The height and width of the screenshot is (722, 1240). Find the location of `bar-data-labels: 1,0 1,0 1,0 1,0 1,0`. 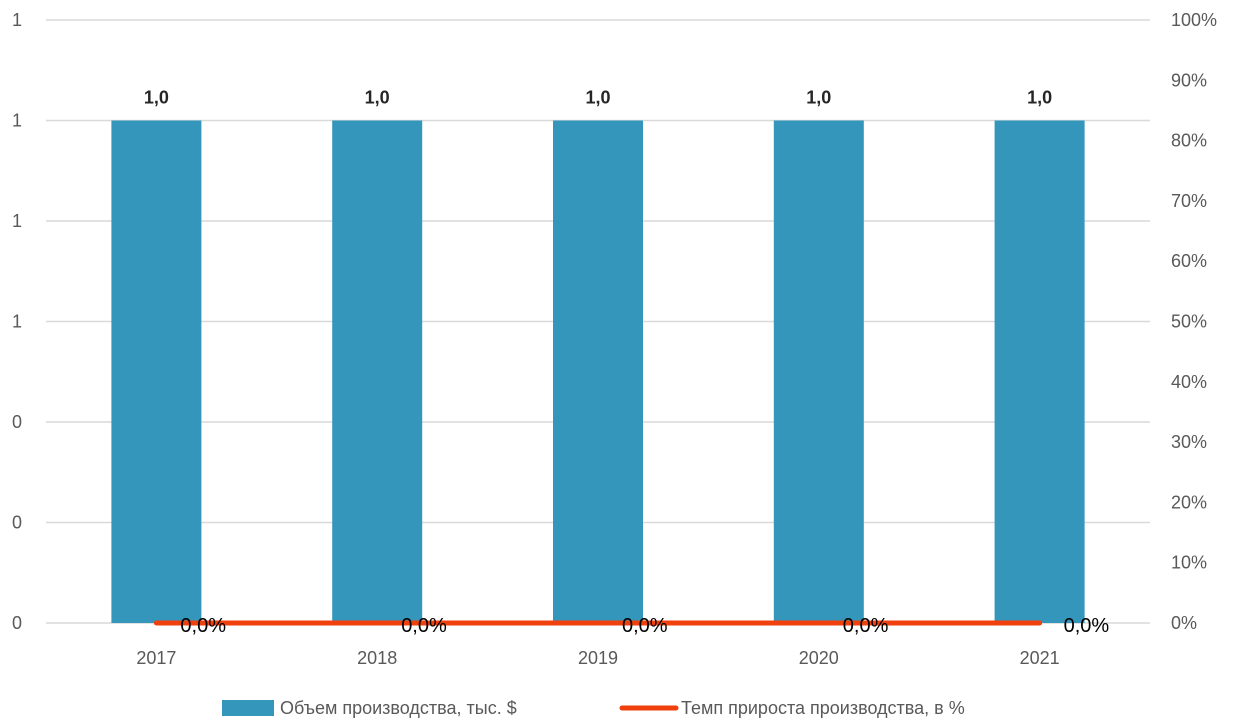

bar-data-labels: 1,0 1,0 1,0 1,0 1,0 is located at coordinates (598, 98).